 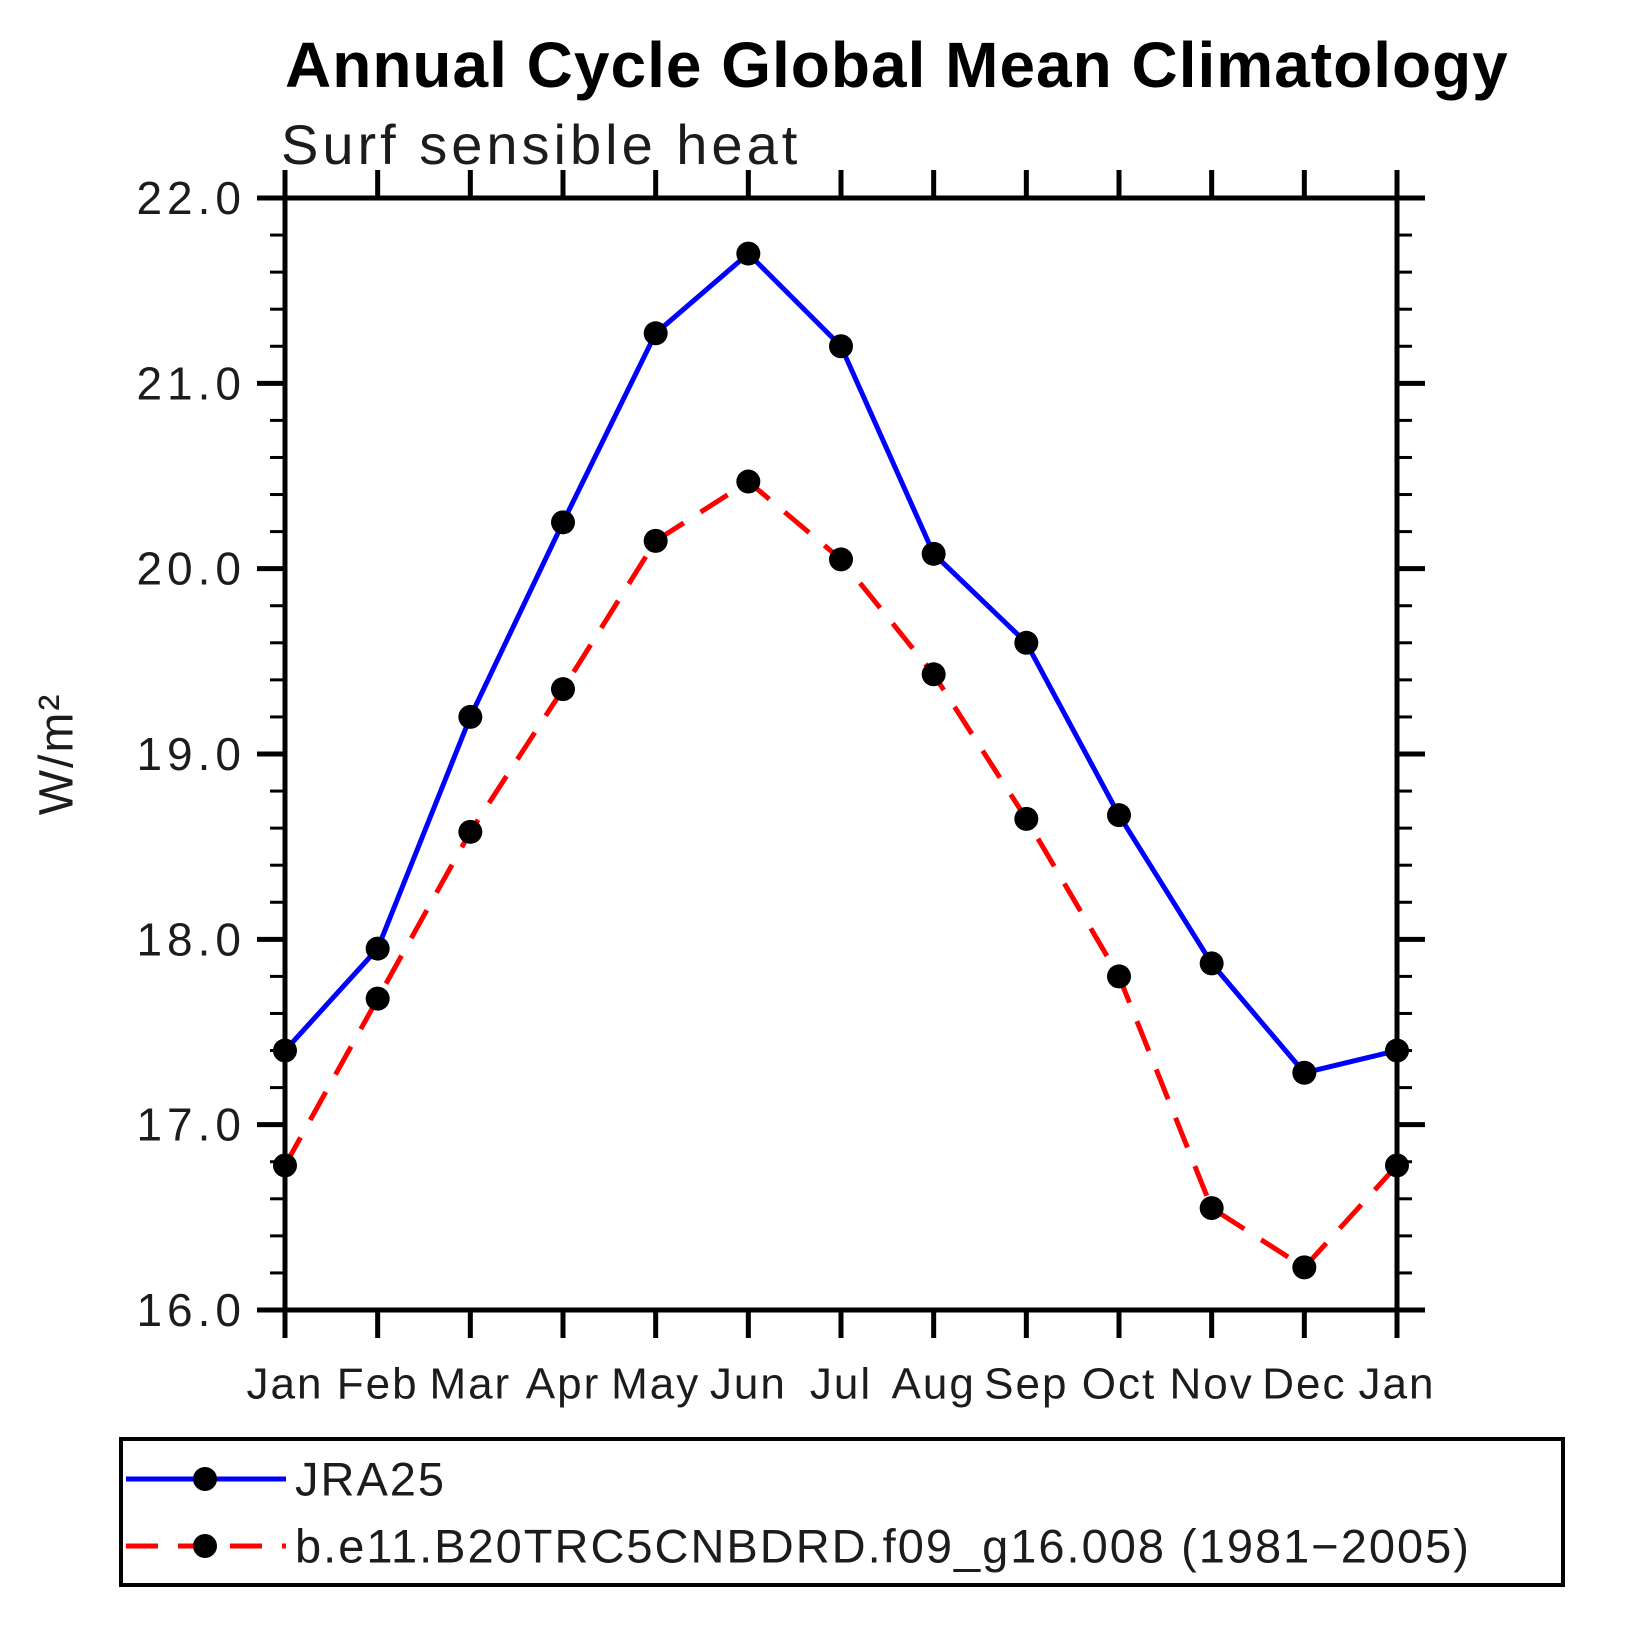 What do you see at coordinates (1304, 1384) in the screenshot?
I see `x-tick-label: Dec` at bounding box center [1304, 1384].